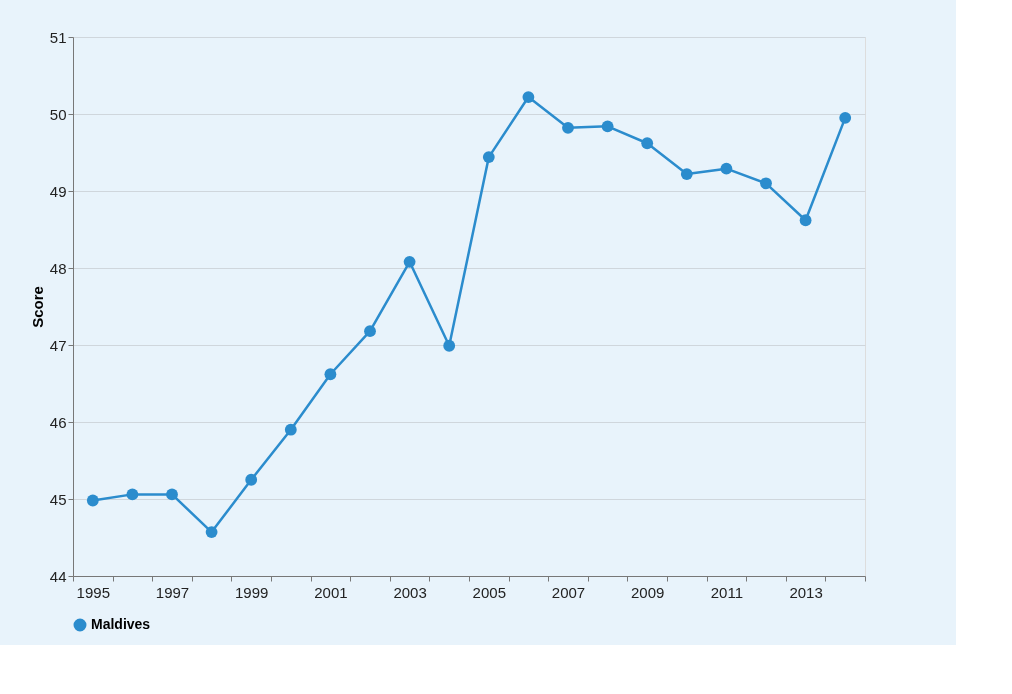  Describe the element at coordinates (489, 592) in the screenshot. I see `x-tick-label: 2005` at that location.